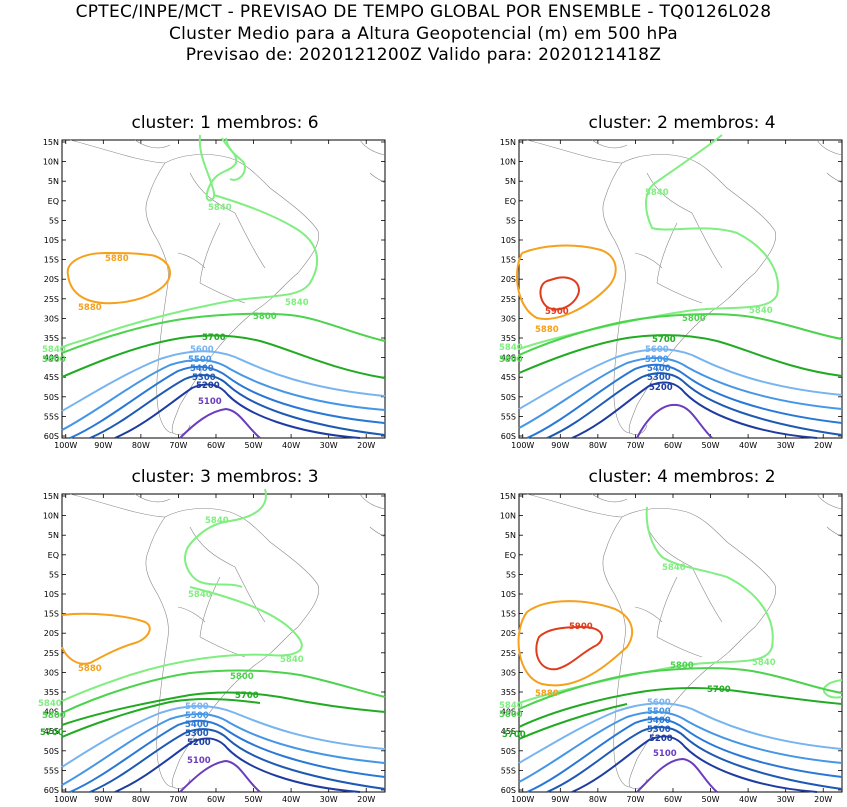  I want to click on contour-5900-closed, so click(560, 293).